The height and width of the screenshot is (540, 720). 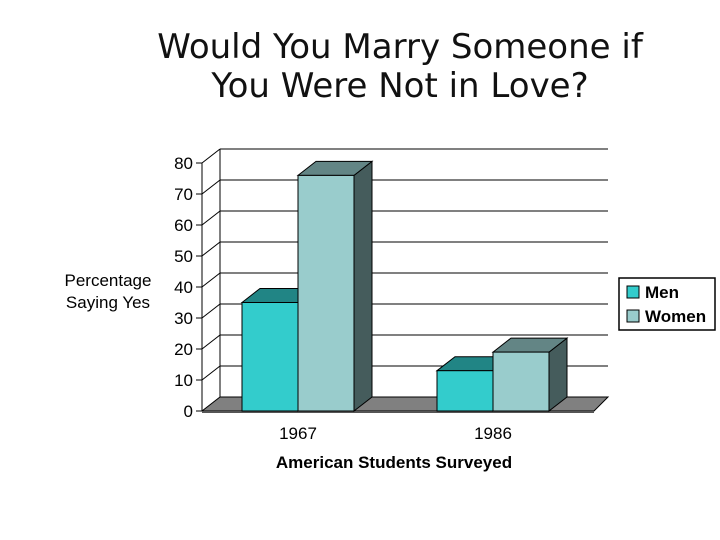 I want to click on y-axis-title-line: Saying Yes, so click(x=108, y=302).